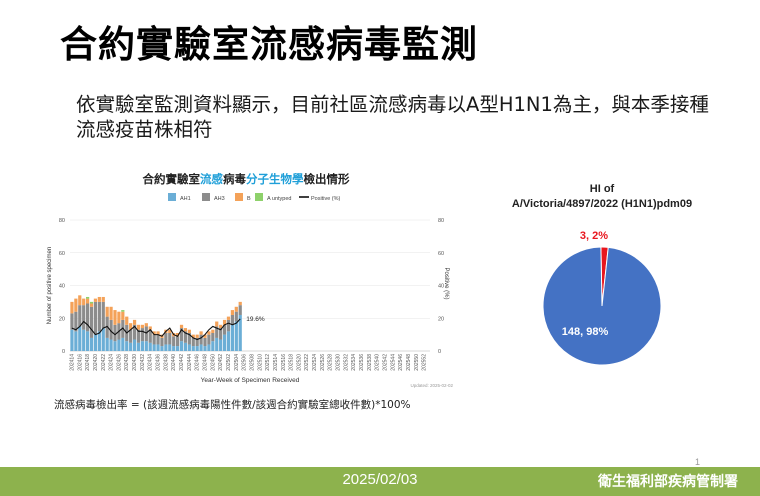  I want to click on legend-swatch-a-untyped, so click(259, 197).